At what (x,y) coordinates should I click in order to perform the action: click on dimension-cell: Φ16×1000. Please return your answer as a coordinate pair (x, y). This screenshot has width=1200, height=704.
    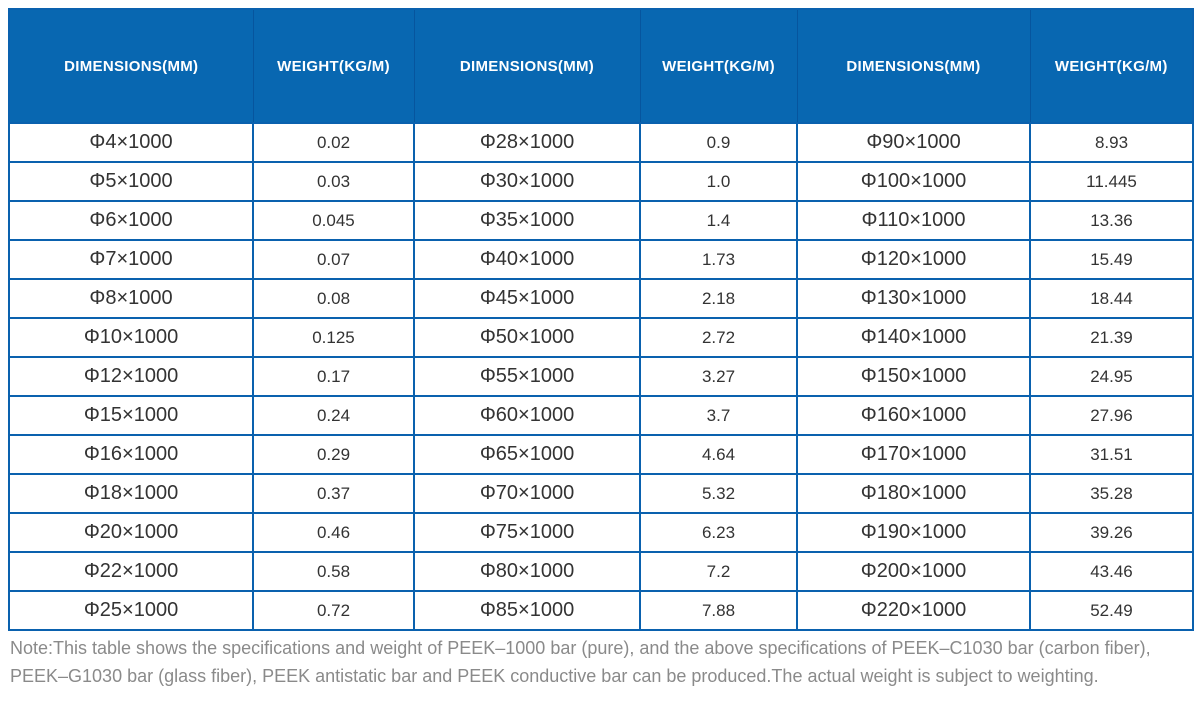
    Looking at the image, I should click on (131, 454).